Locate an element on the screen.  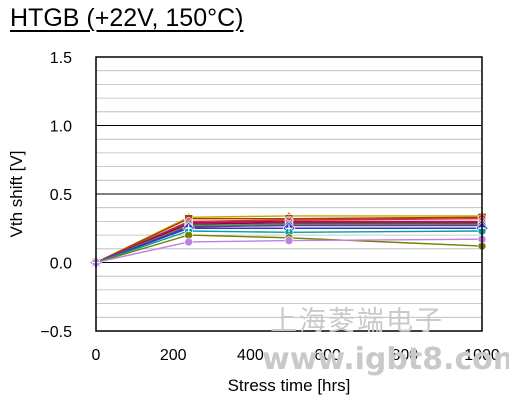
y-tick-labels: 1.5 1.0 0.5 0.0 −0.5 is located at coordinates (56, 195).